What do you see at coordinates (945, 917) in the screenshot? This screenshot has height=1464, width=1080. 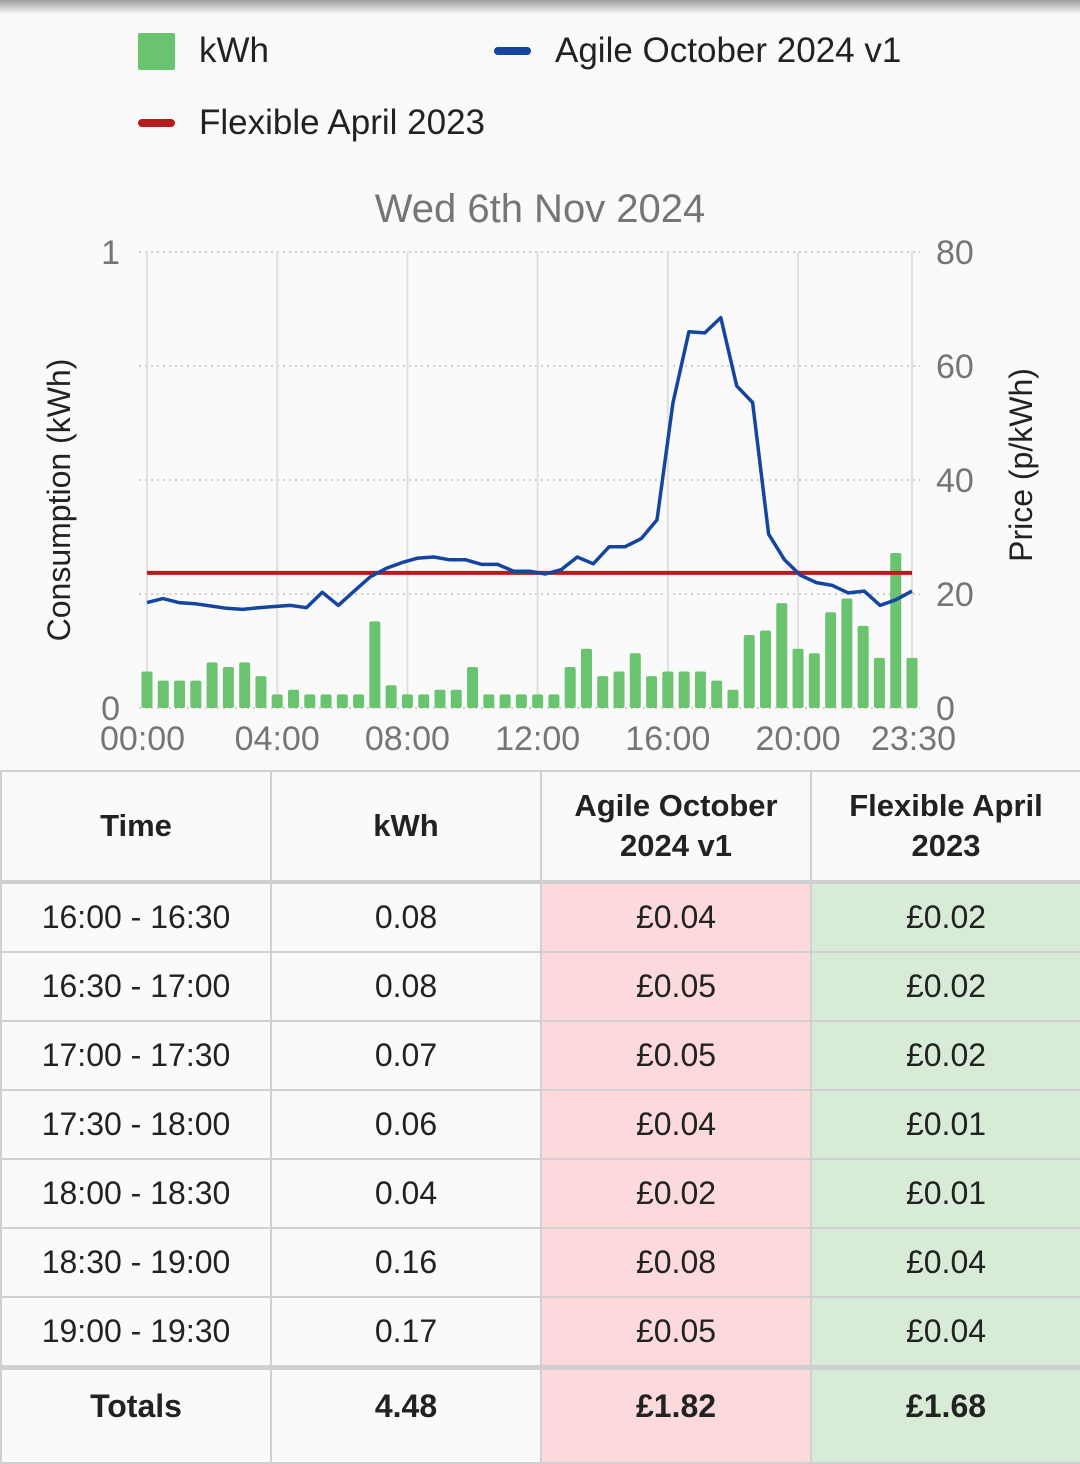 I see `cell-flexible-cost: £0.02` at bounding box center [945, 917].